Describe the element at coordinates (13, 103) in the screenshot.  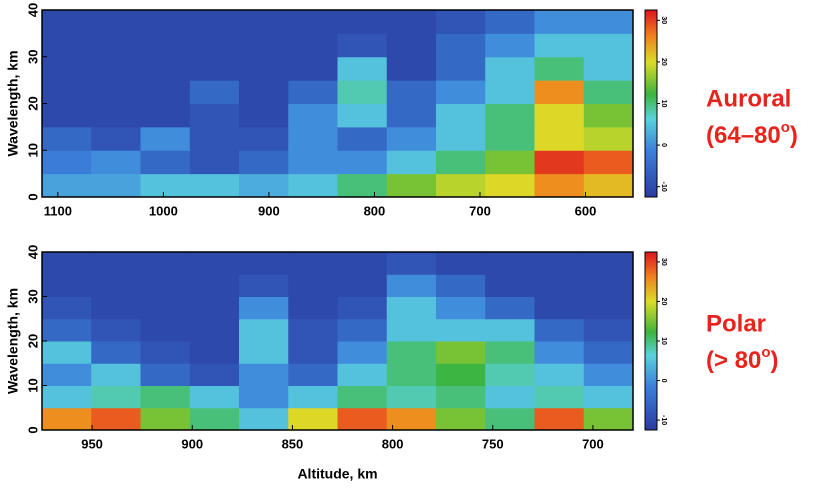
I see `y-axis-label: Wavelength, km` at that location.